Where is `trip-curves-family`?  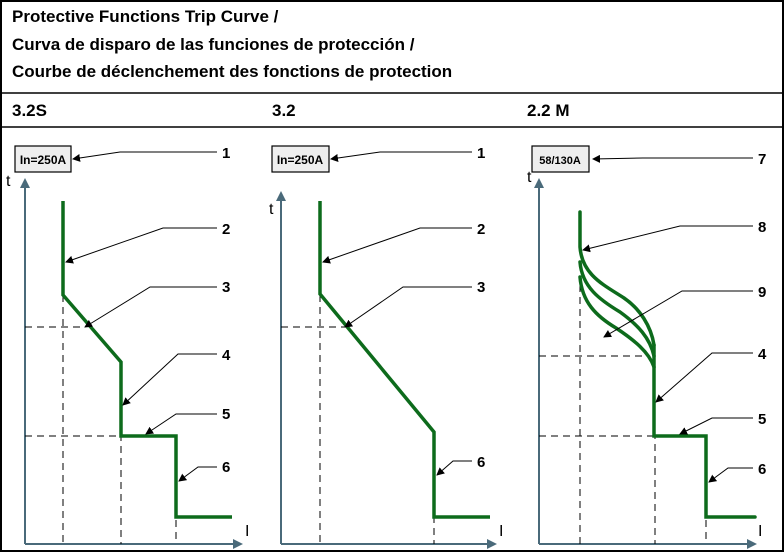 trip-curves-family is located at coordinates (667, 364).